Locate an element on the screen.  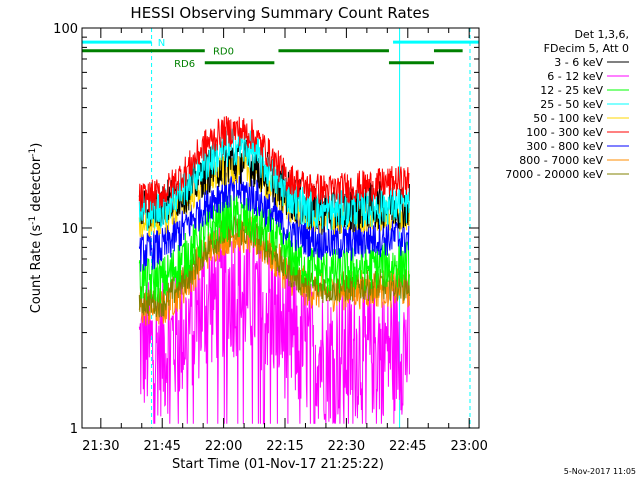
flag-label-rd6: RD6 is located at coordinates (184, 64).